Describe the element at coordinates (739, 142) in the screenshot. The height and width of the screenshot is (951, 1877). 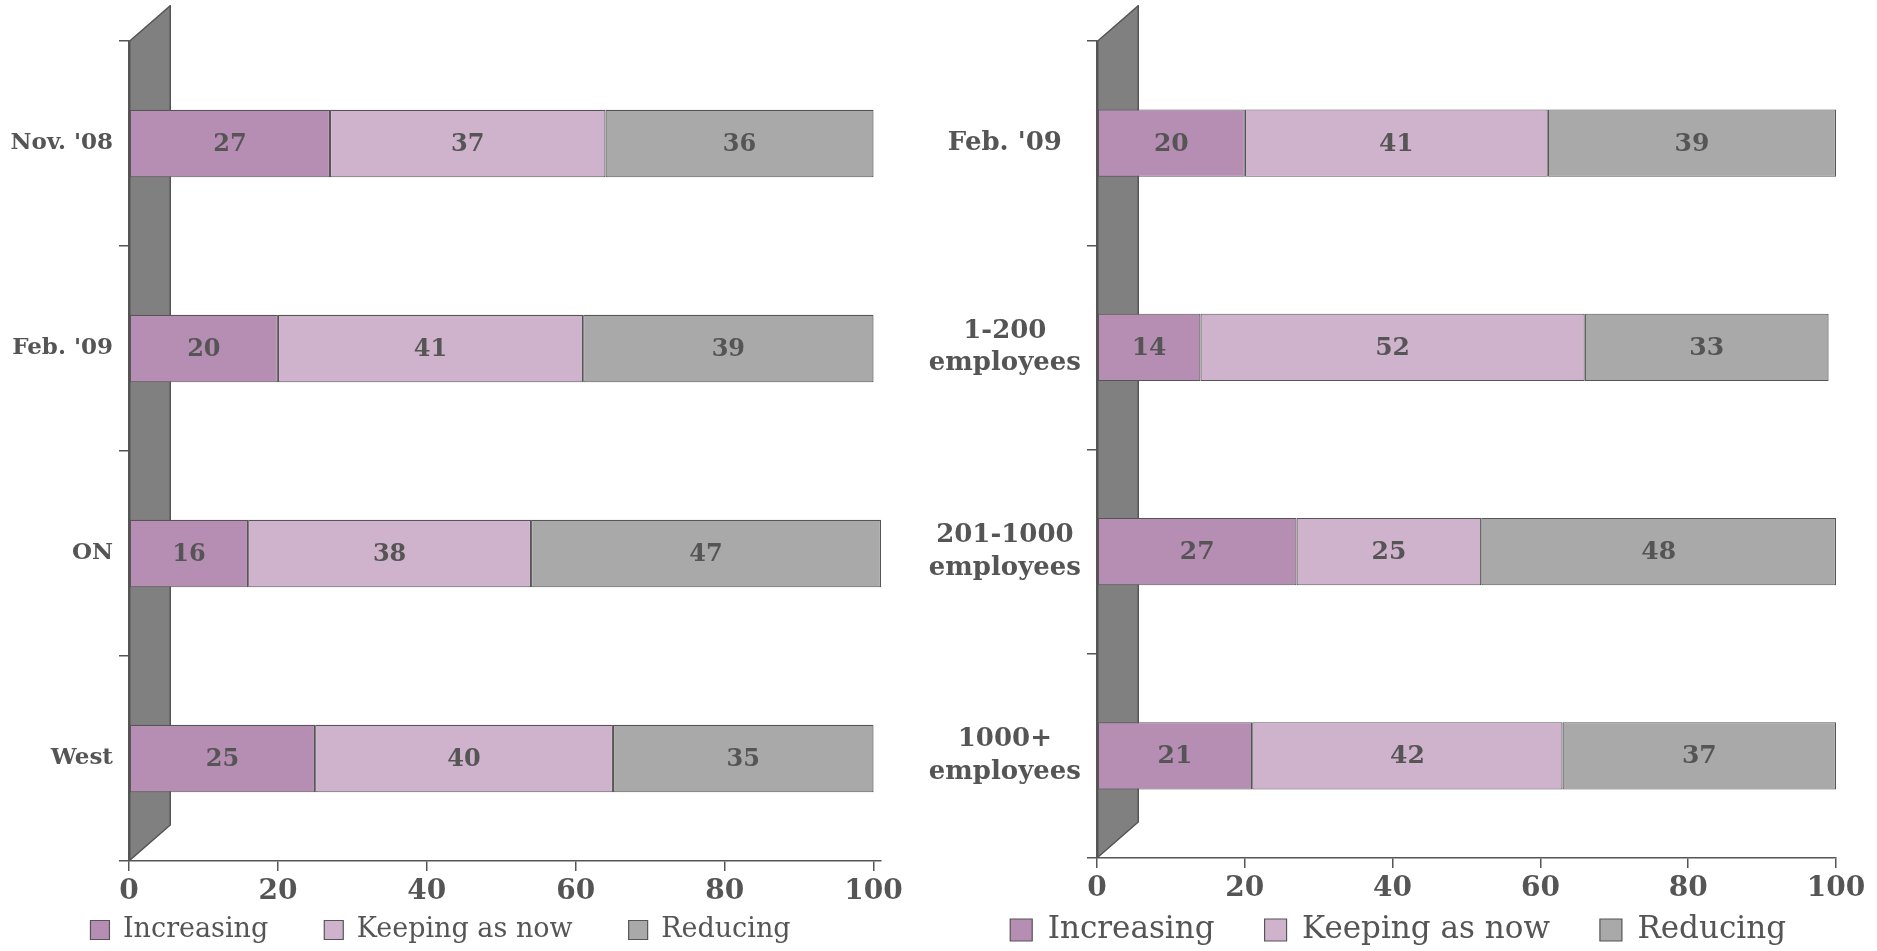
I see `data-label: 36` at that location.